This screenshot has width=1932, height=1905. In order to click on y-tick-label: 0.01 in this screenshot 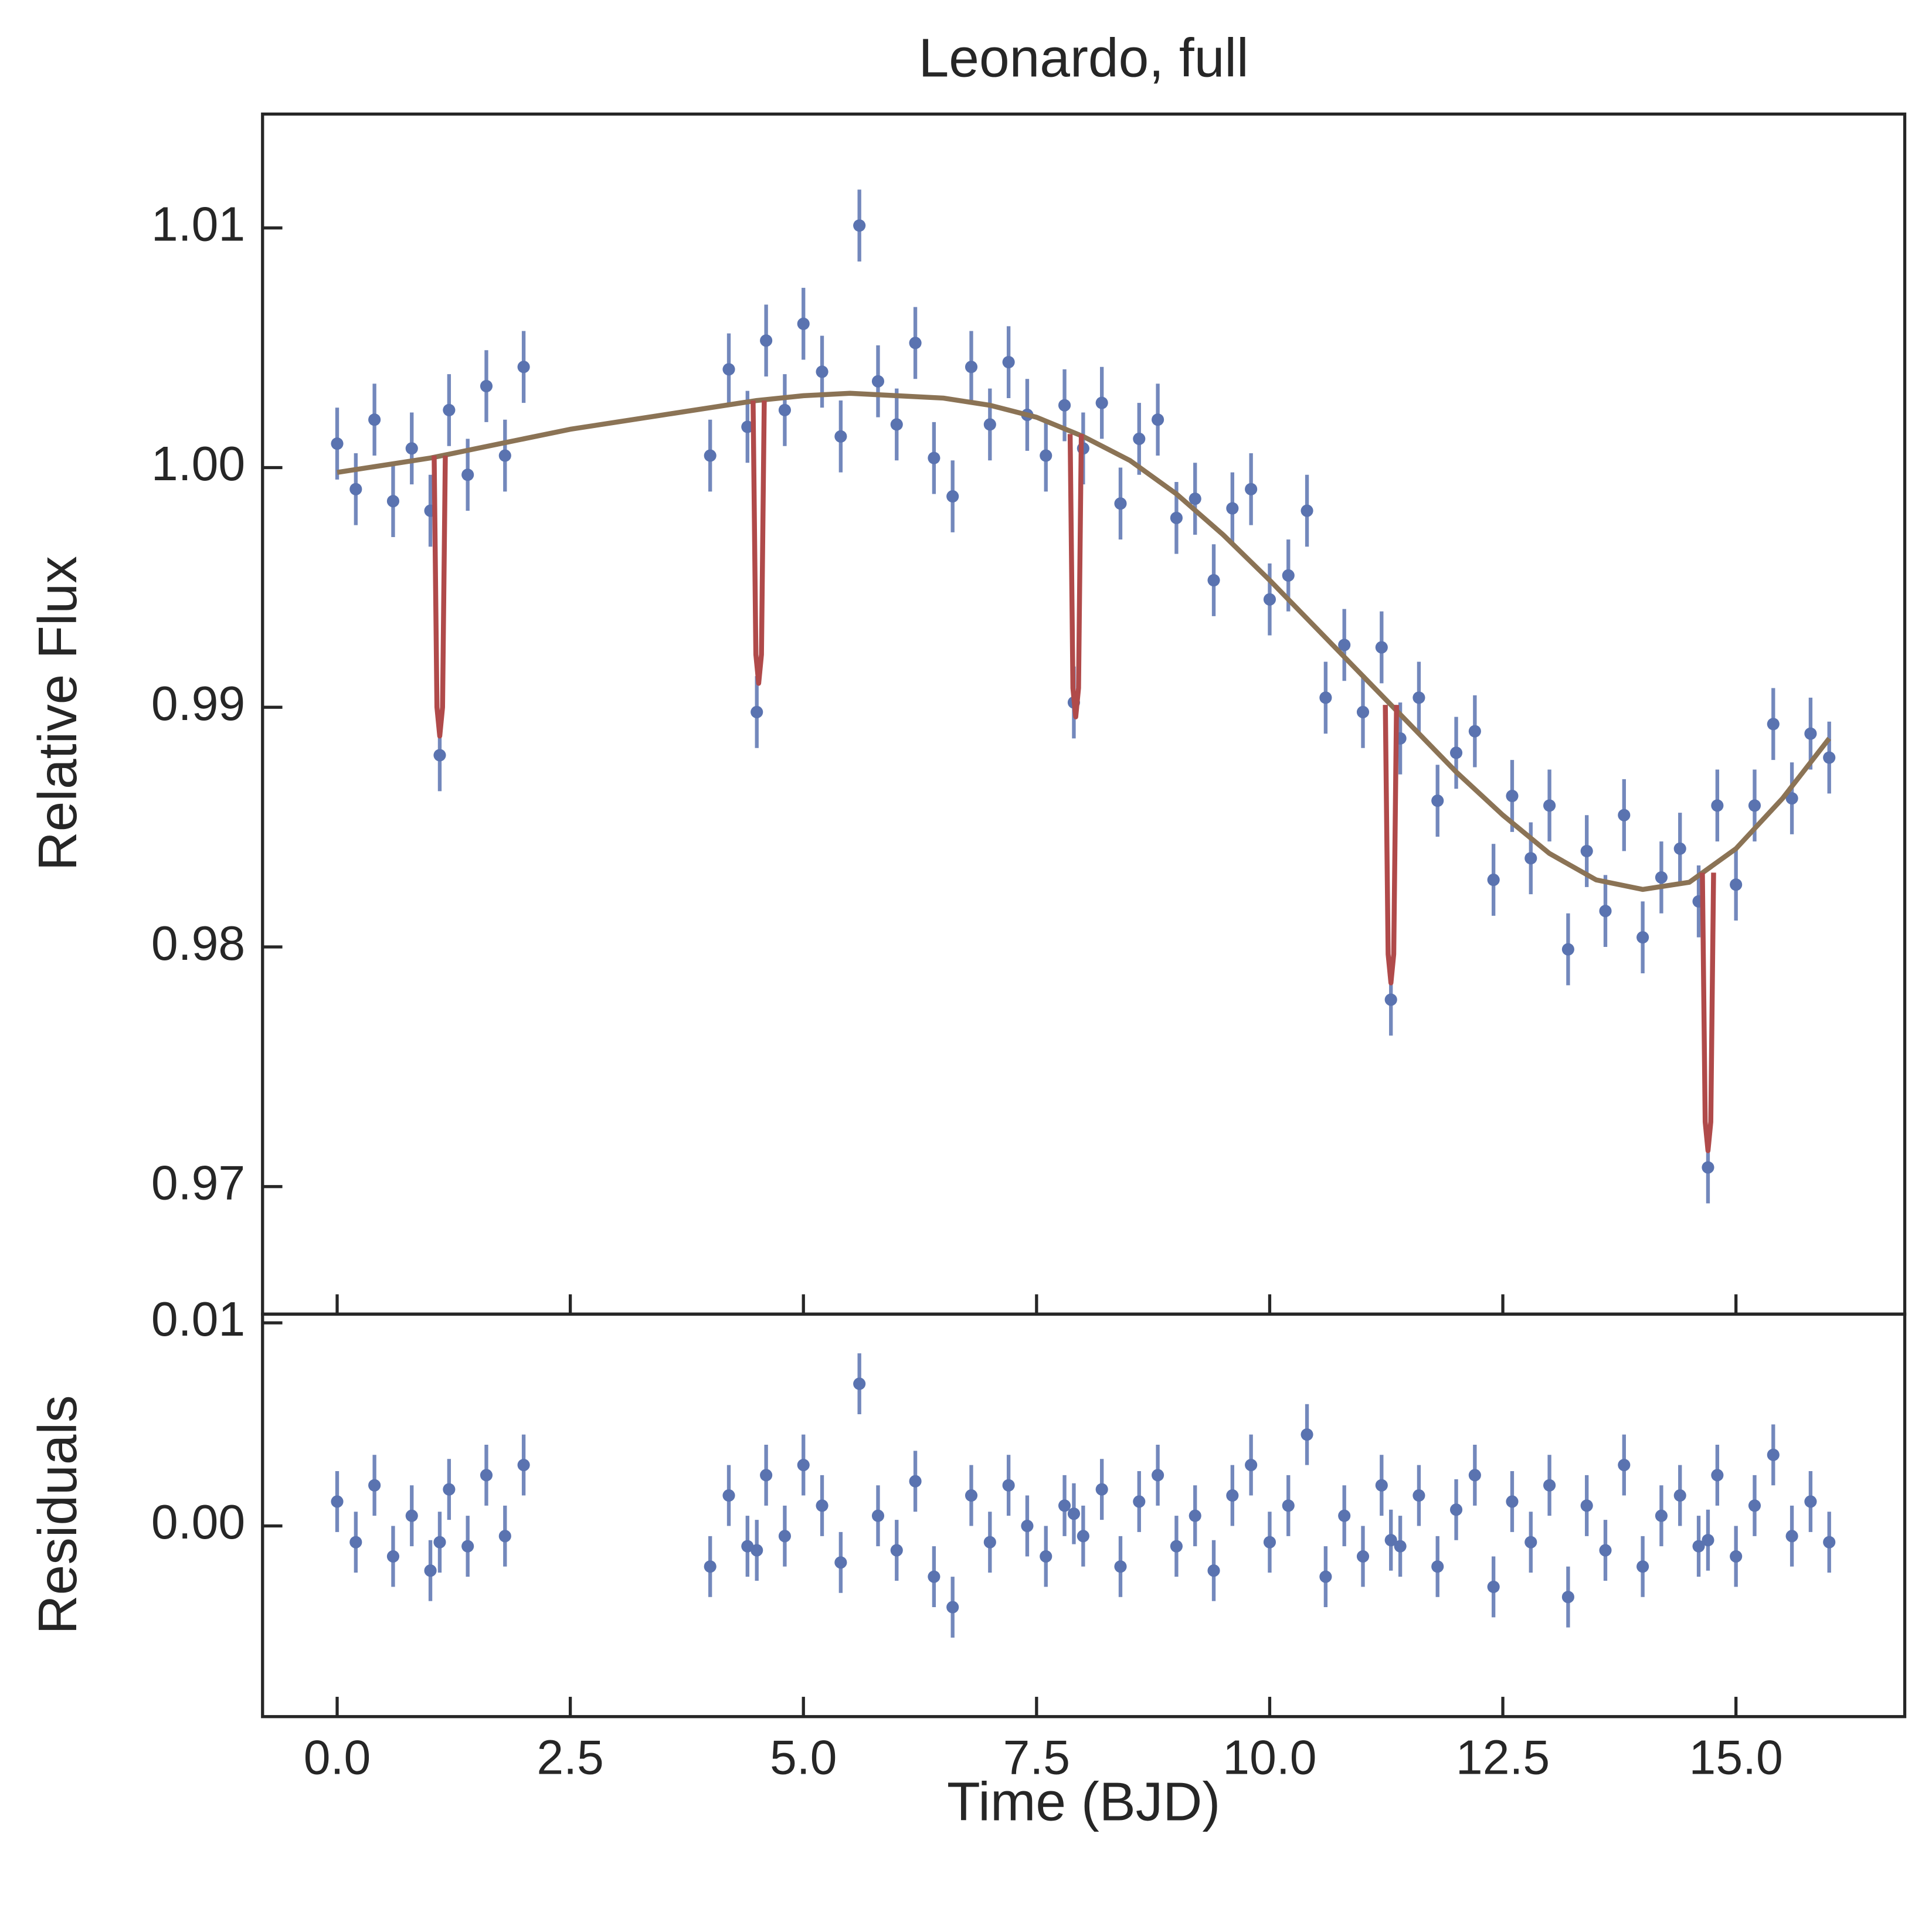, I will do `click(198, 1319)`.